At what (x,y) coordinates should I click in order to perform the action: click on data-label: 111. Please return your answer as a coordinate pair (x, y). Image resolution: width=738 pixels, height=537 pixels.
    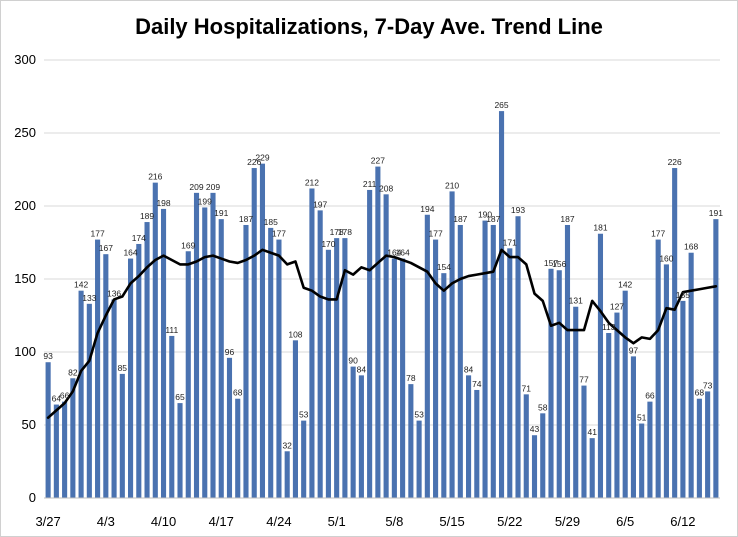
    Looking at the image, I should click on (171, 330).